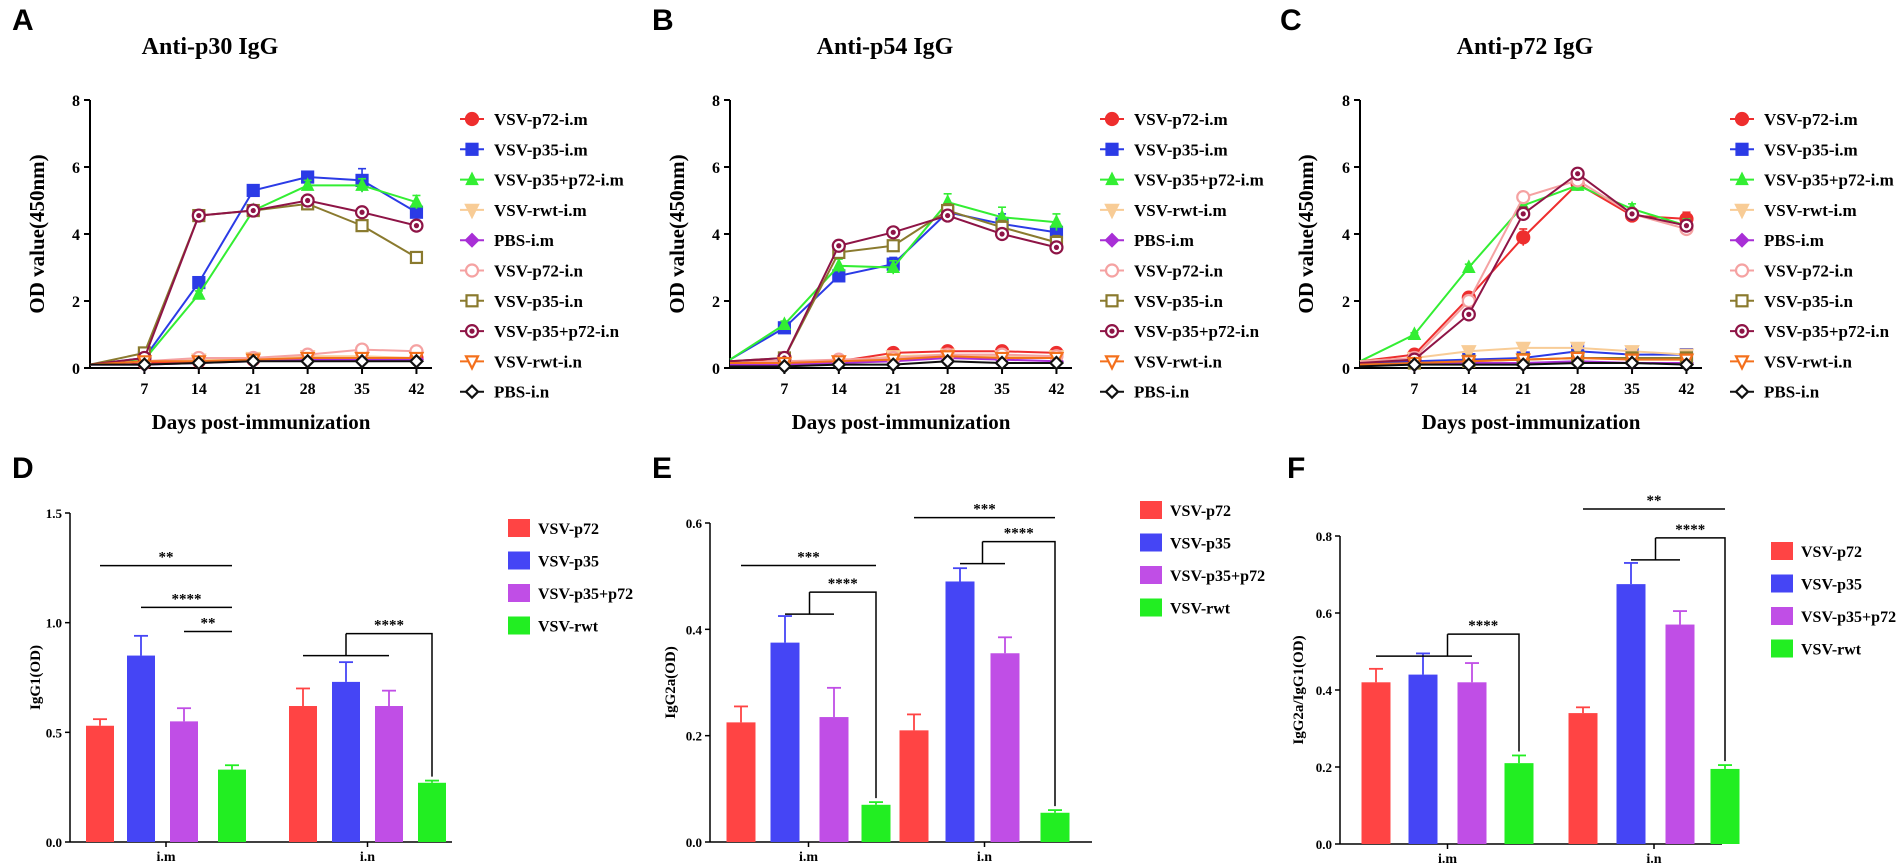  What do you see at coordinates (1690, 530) in the screenshot?
I see `significance-label: ****` at bounding box center [1690, 530].